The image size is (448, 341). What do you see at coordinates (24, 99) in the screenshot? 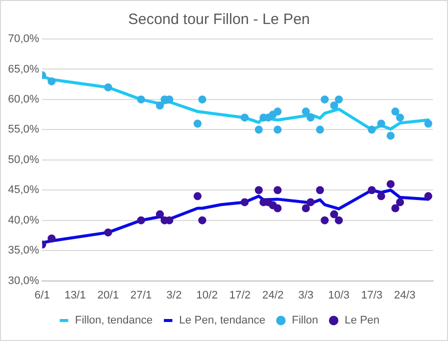
I see `y-tick-label: 60,0%` at bounding box center [24, 99].